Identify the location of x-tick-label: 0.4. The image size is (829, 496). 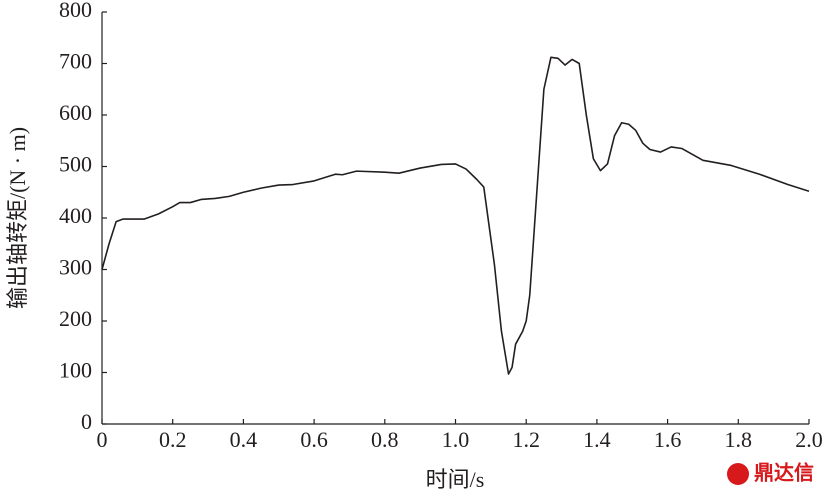
(244, 439).